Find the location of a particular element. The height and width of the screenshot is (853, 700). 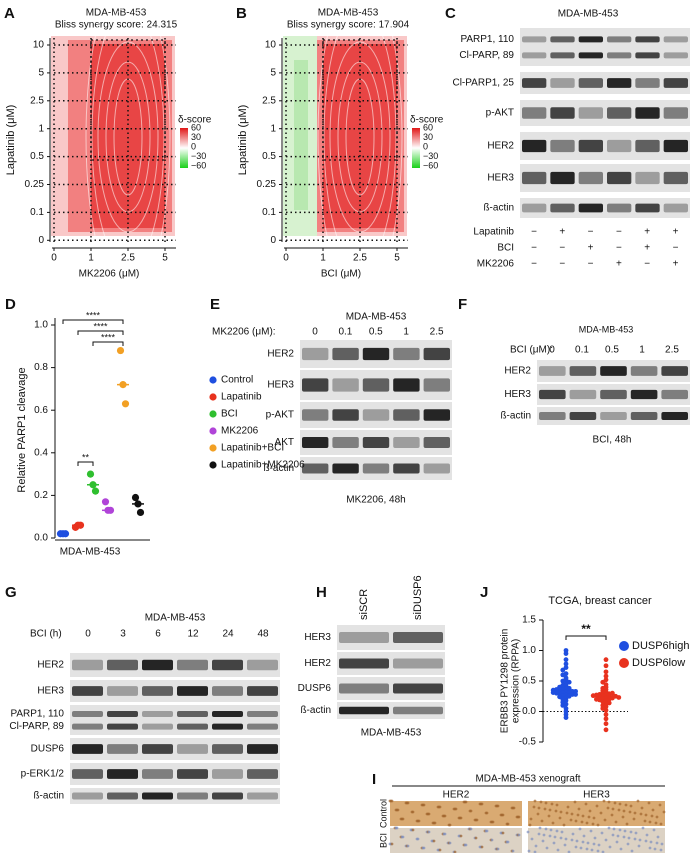

contour is located at coordinates (360, 149).